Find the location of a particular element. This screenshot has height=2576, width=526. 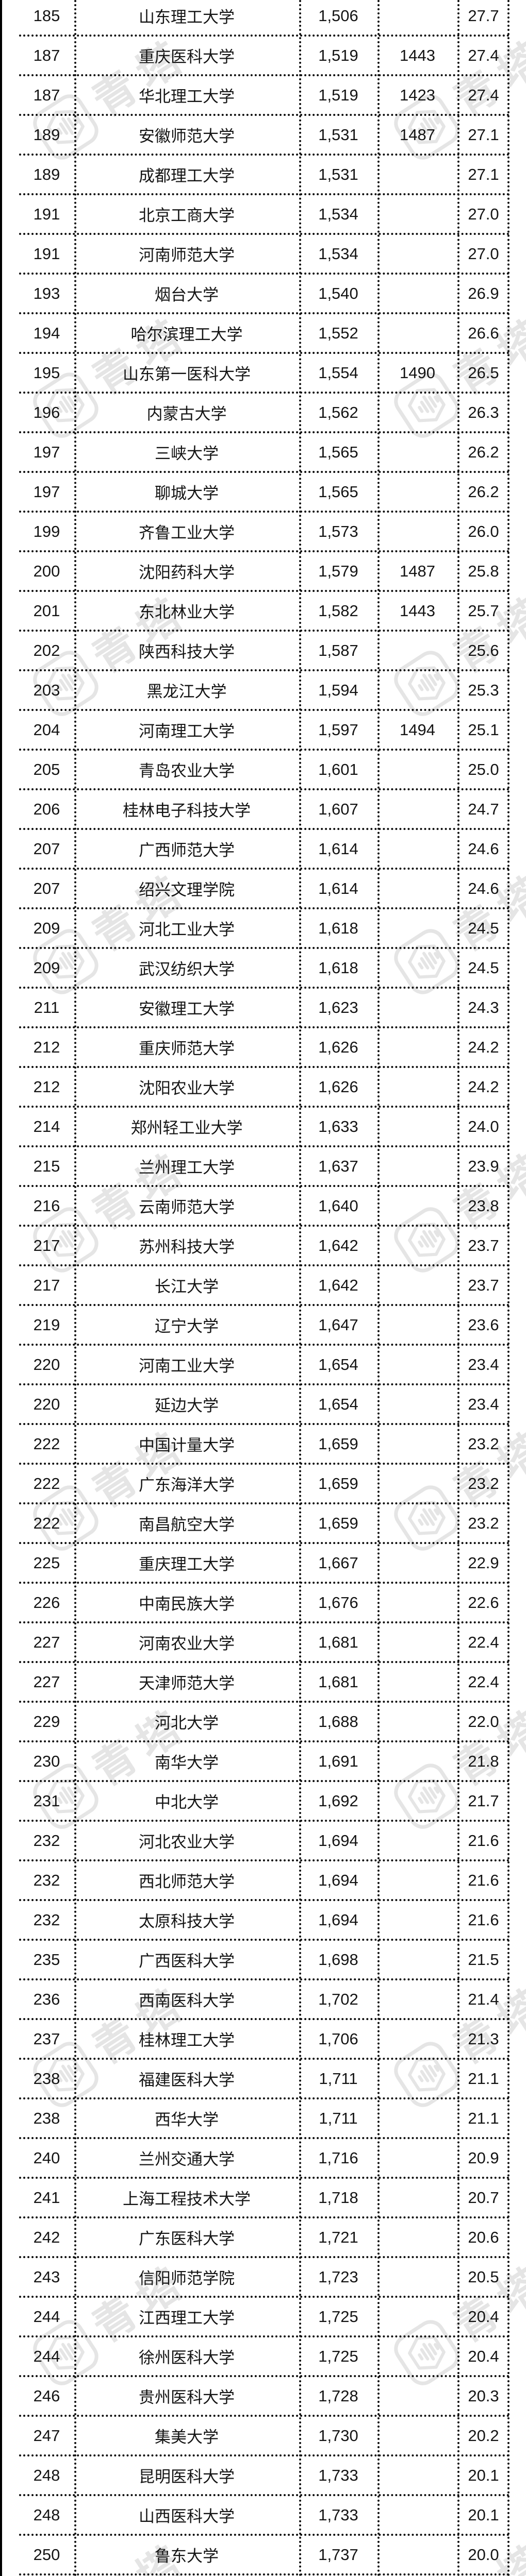

overall-rank-cell: 1,540 is located at coordinates (338, 293).